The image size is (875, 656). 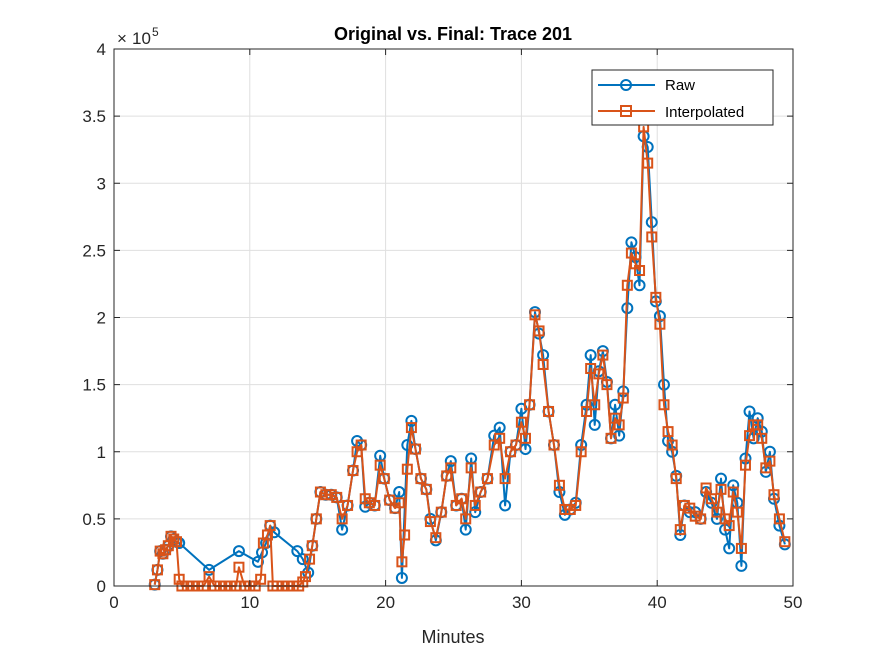 What do you see at coordinates (141, 38) in the screenshot?
I see `y-exponent-base: 10` at bounding box center [141, 38].